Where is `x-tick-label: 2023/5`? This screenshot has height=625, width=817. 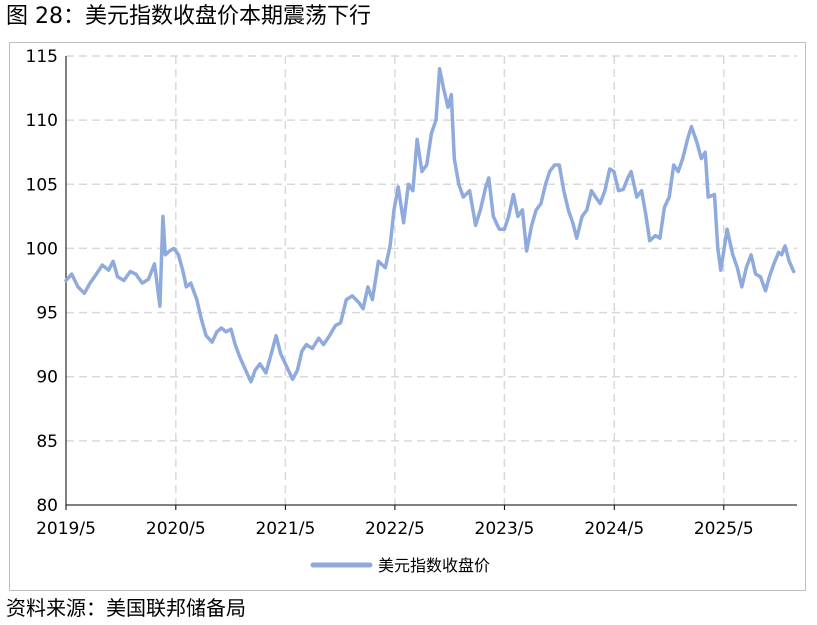
x-tick-label: 2023/5 is located at coordinates (505, 529).